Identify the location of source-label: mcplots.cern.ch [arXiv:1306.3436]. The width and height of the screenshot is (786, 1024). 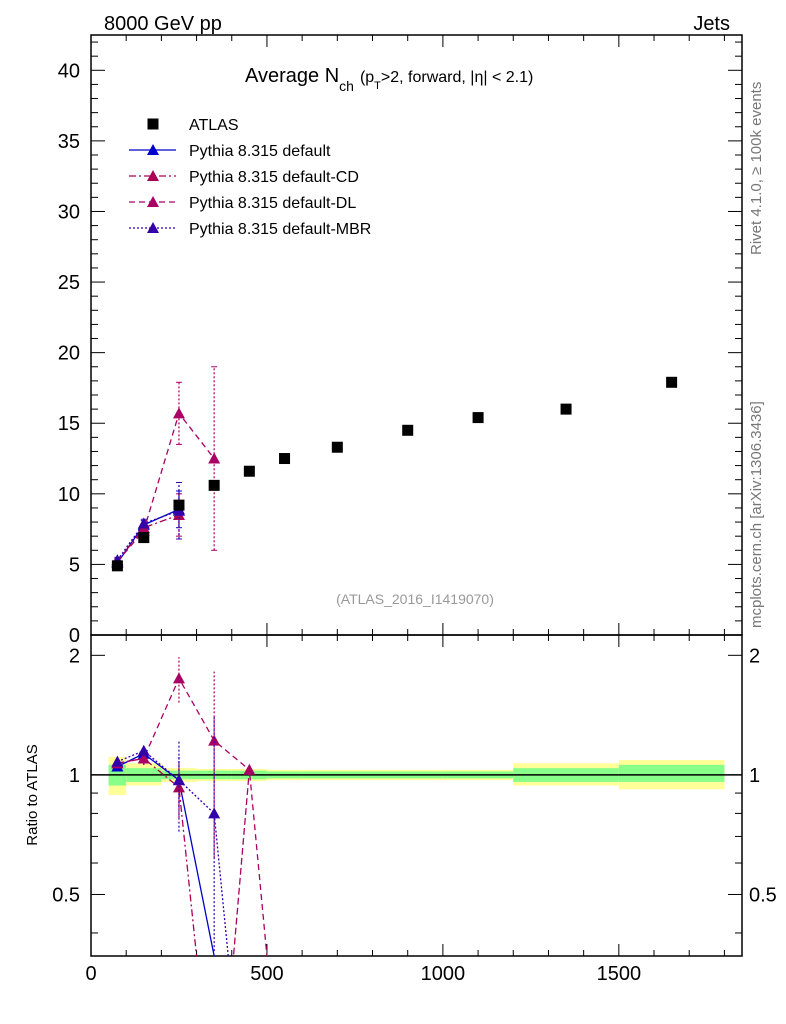
(756, 514).